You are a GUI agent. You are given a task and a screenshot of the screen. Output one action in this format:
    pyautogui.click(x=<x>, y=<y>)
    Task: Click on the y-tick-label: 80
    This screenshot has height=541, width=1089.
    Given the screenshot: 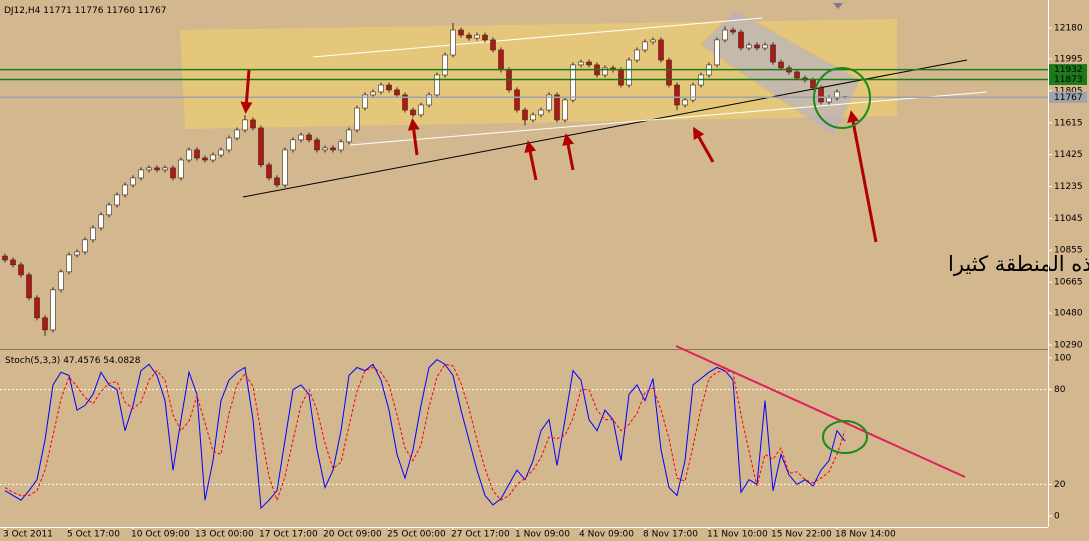 What is the action you would take?
    pyautogui.click(x=1060, y=390)
    